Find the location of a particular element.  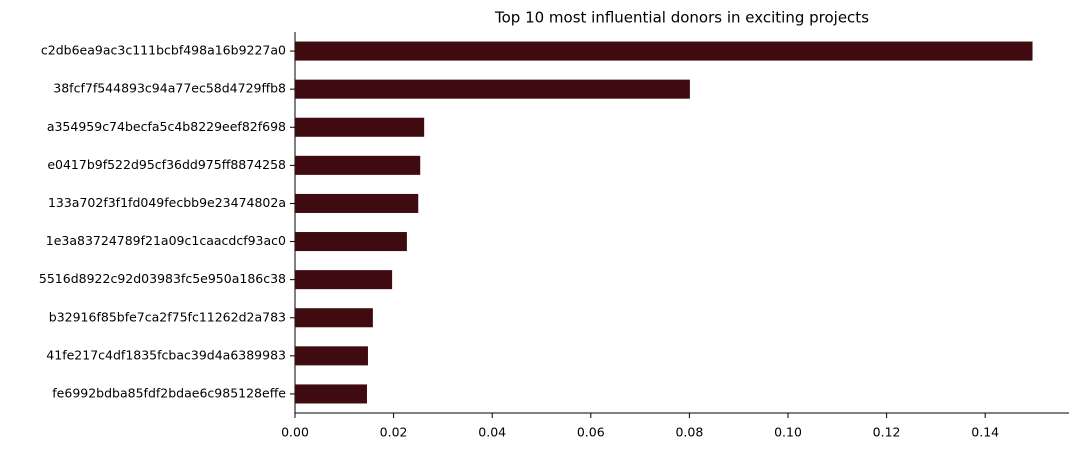

x-tick-label: 0.06 is located at coordinates (591, 432).